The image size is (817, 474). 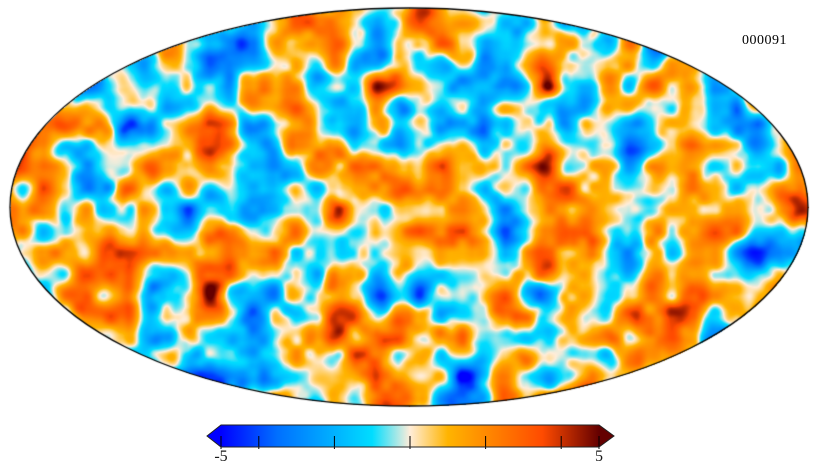 What do you see at coordinates (764, 40) in the screenshot?
I see `realization-number-label: 000091` at bounding box center [764, 40].